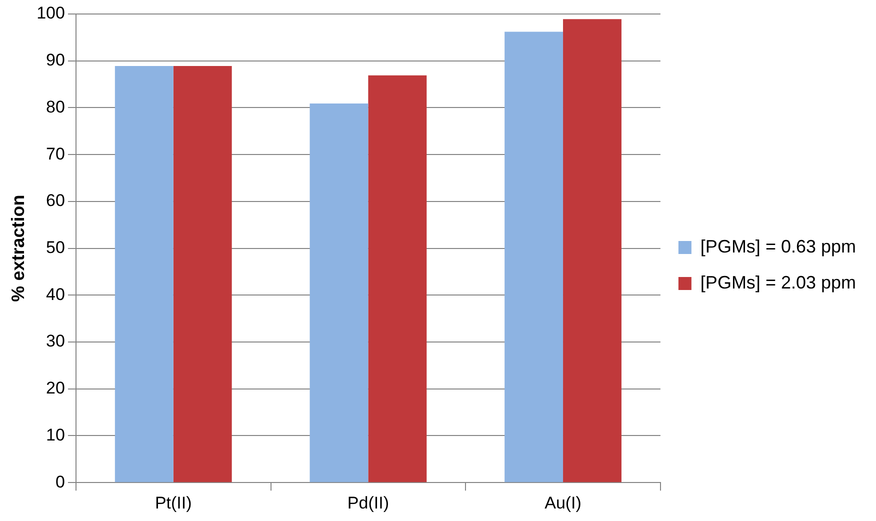 The width and height of the screenshot is (876, 521). Describe the element at coordinates (368, 502) in the screenshot. I see `x-tick-label: Pd(II)` at that location.